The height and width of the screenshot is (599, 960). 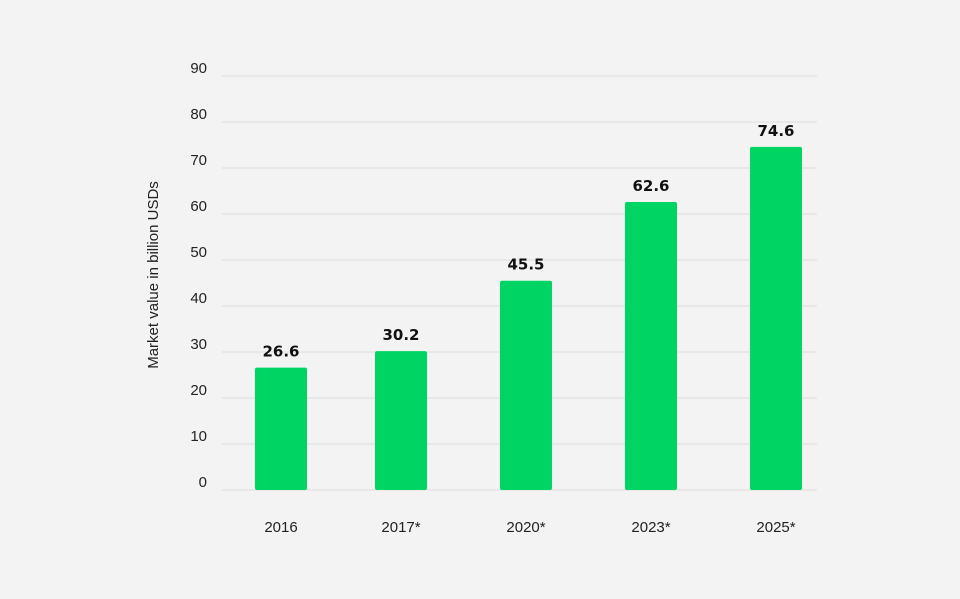 I want to click on y-tick-label: 10, so click(x=198, y=436).